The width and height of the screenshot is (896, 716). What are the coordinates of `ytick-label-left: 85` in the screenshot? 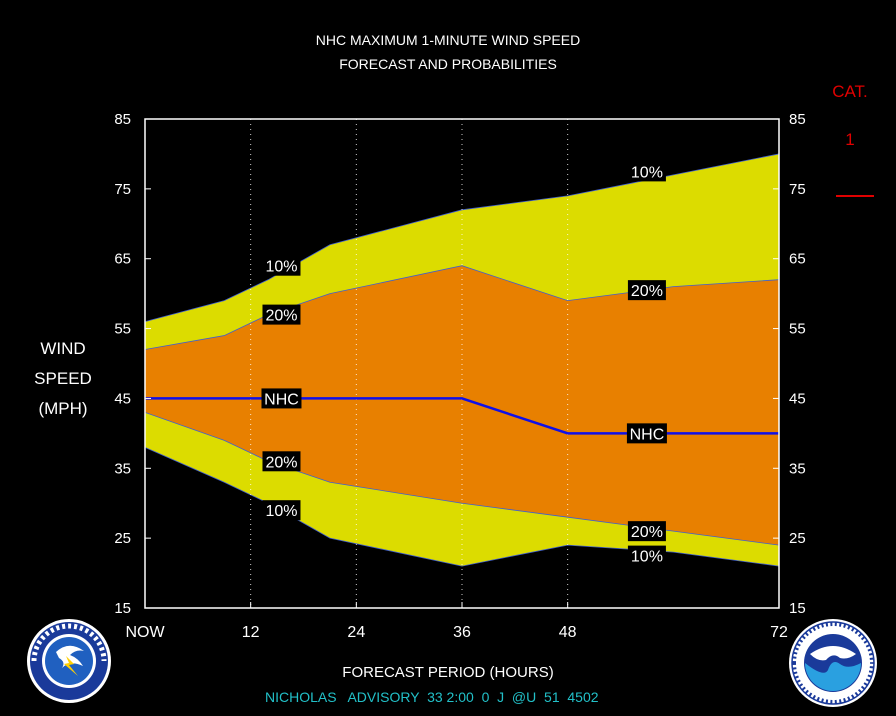 It's located at (122, 119).